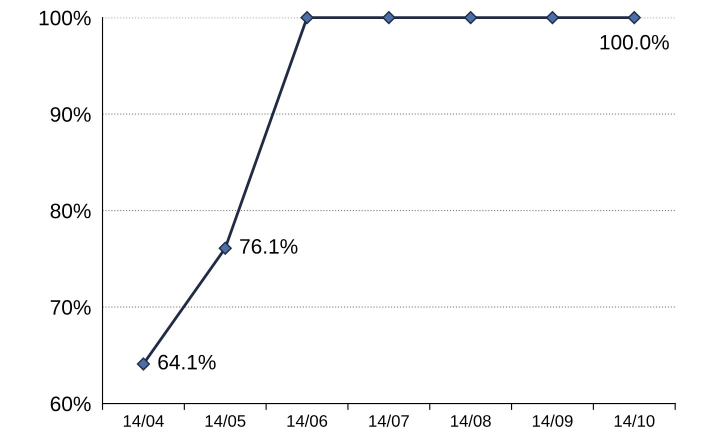 This screenshot has height=441, width=707. I want to click on data-label: 76.1%, so click(269, 246).